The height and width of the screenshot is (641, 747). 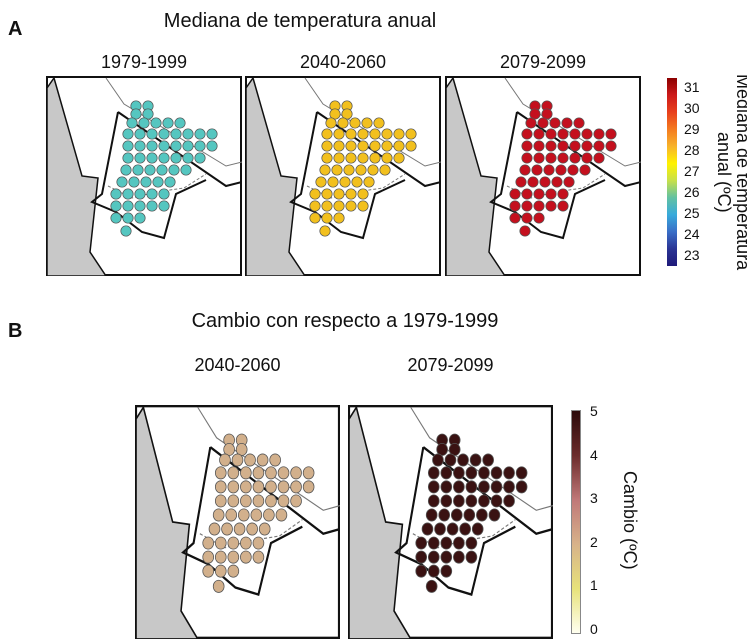 I want to click on land-area, so click(x=167, y=522).